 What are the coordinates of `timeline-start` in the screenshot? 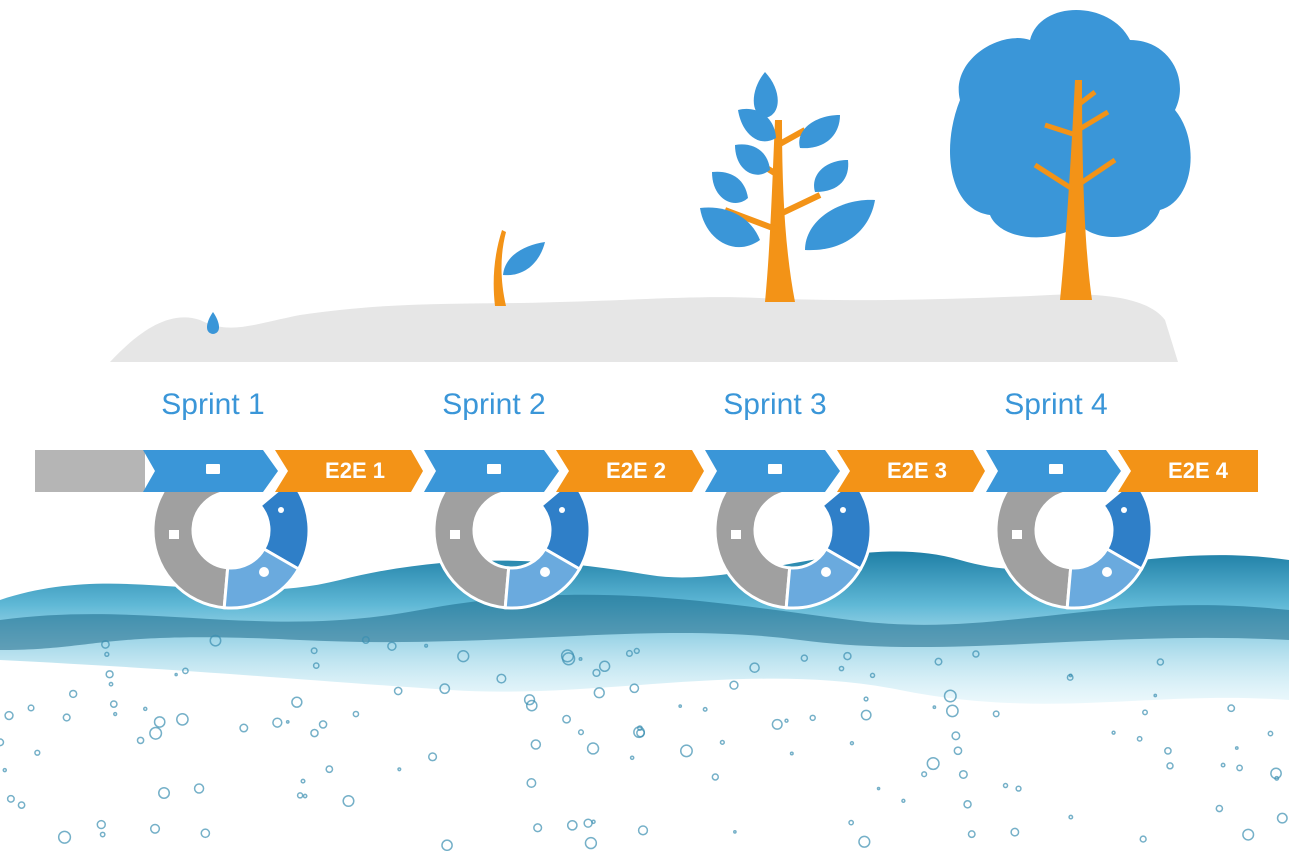 It's located at (90, 471).